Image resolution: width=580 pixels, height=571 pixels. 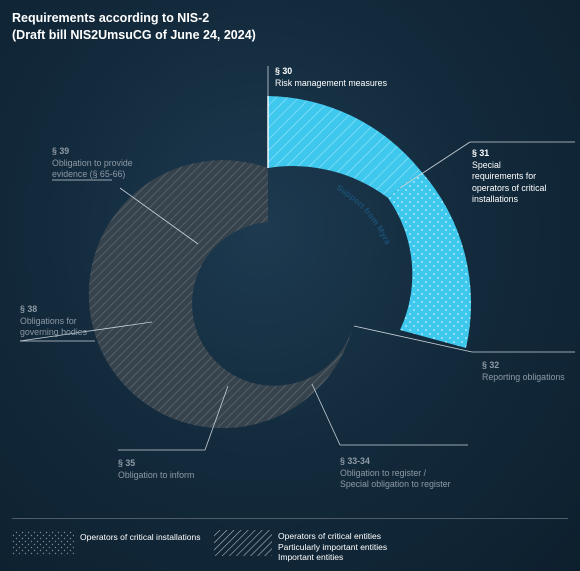 What do you see at coordinates (243, 543) in the screenshot?
I see `legend-swatch-hatched` at bounding box center [243, 543].